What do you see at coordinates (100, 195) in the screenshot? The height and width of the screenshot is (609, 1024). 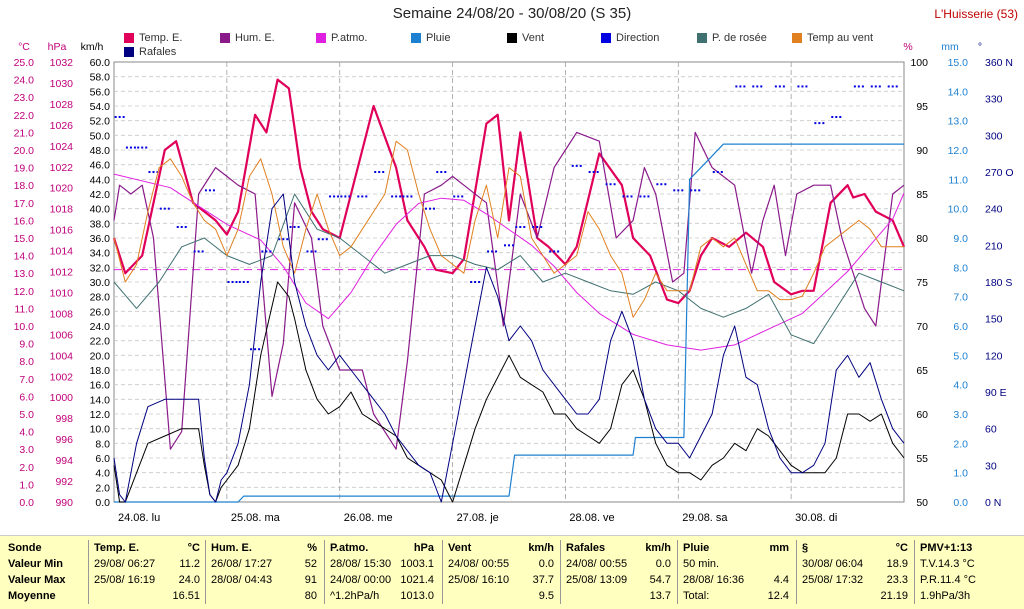 I see `wind-axis-tick-label: 42.0` at bounding box center [100, 195].